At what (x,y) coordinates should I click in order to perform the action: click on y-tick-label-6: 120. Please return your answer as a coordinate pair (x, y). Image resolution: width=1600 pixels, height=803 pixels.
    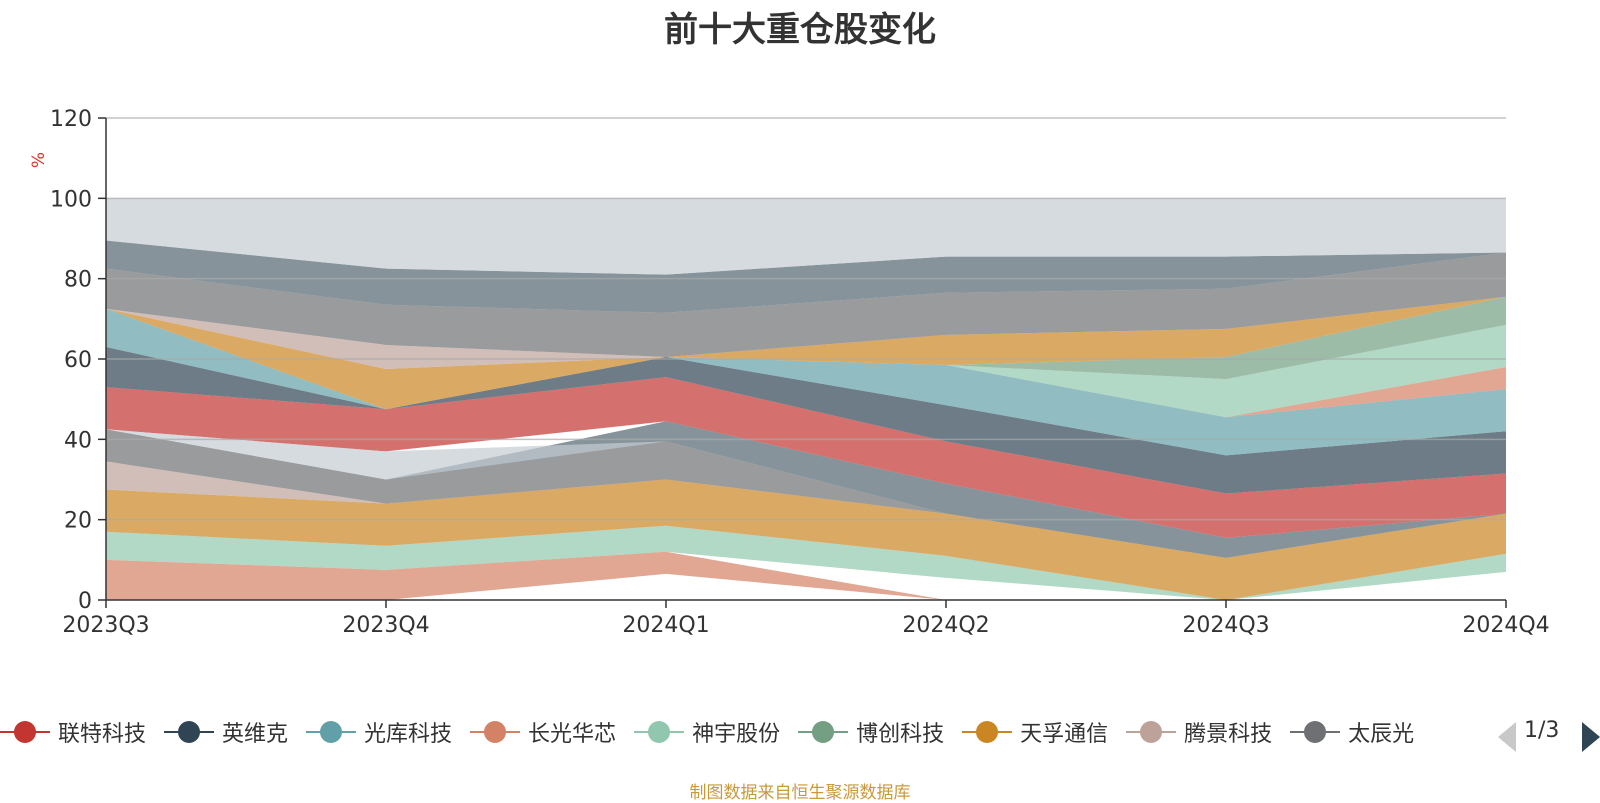
    Looking at the image, I should click on (71, 119).